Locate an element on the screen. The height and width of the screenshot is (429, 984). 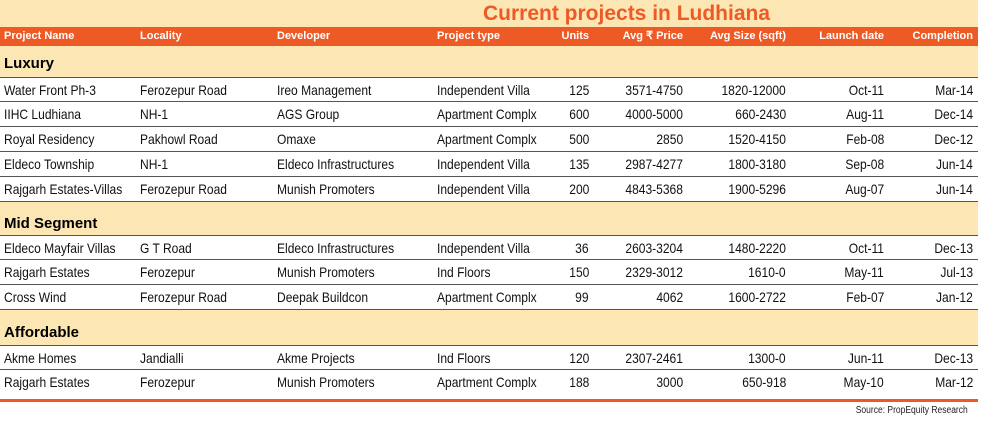
section-label: Mid Segment is located at coordinates (51, 223).